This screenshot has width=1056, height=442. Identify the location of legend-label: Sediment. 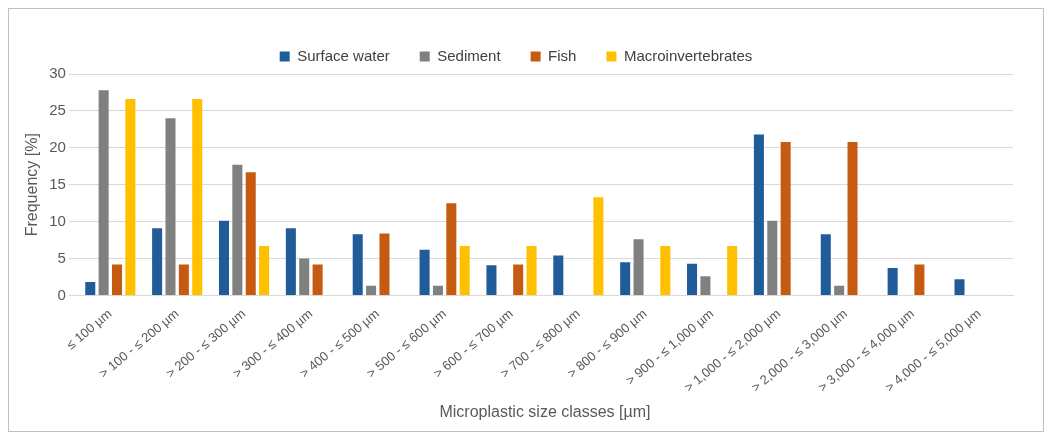
(469, 55).